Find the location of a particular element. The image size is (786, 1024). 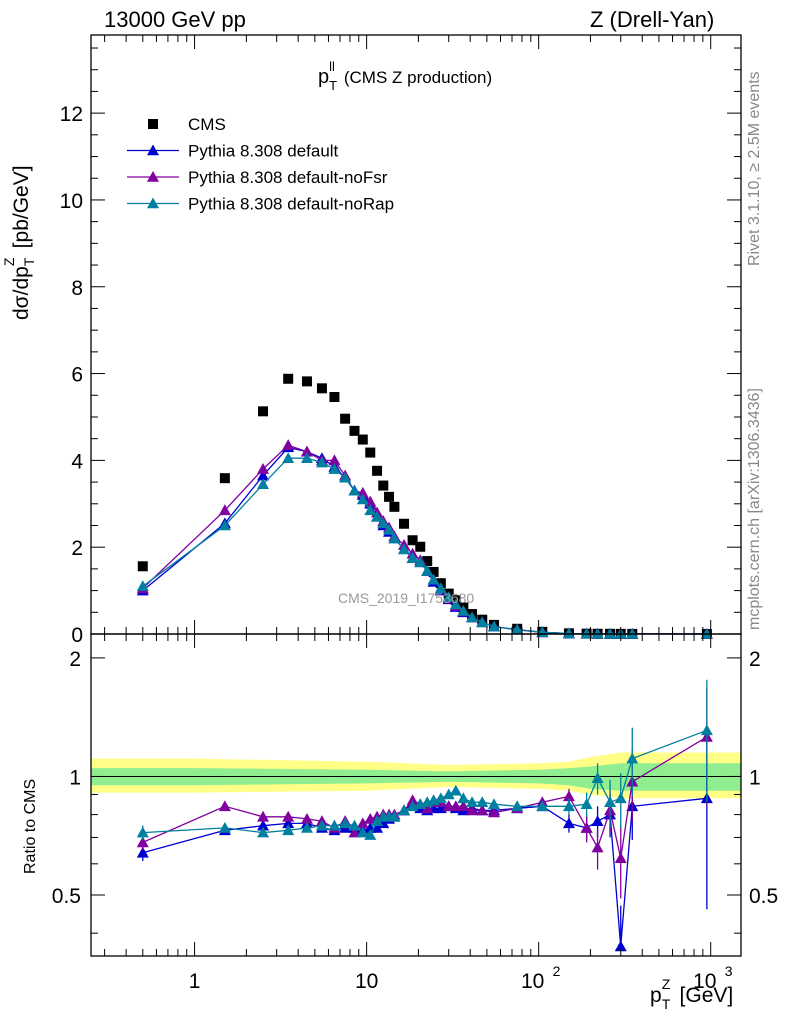

header-right: Z (Drell-Yan) is located at coordinates (652, 19).